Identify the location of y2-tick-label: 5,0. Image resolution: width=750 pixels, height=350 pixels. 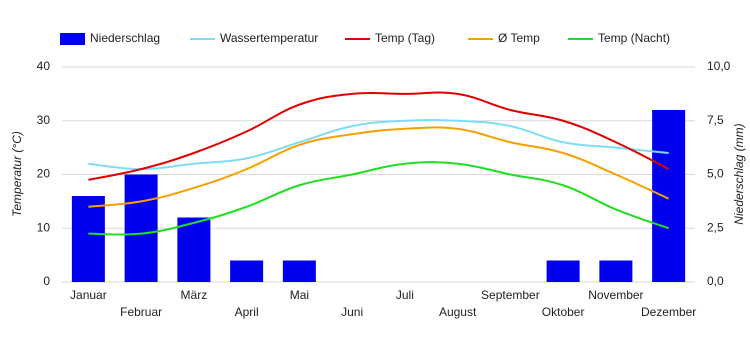
(715, 174).